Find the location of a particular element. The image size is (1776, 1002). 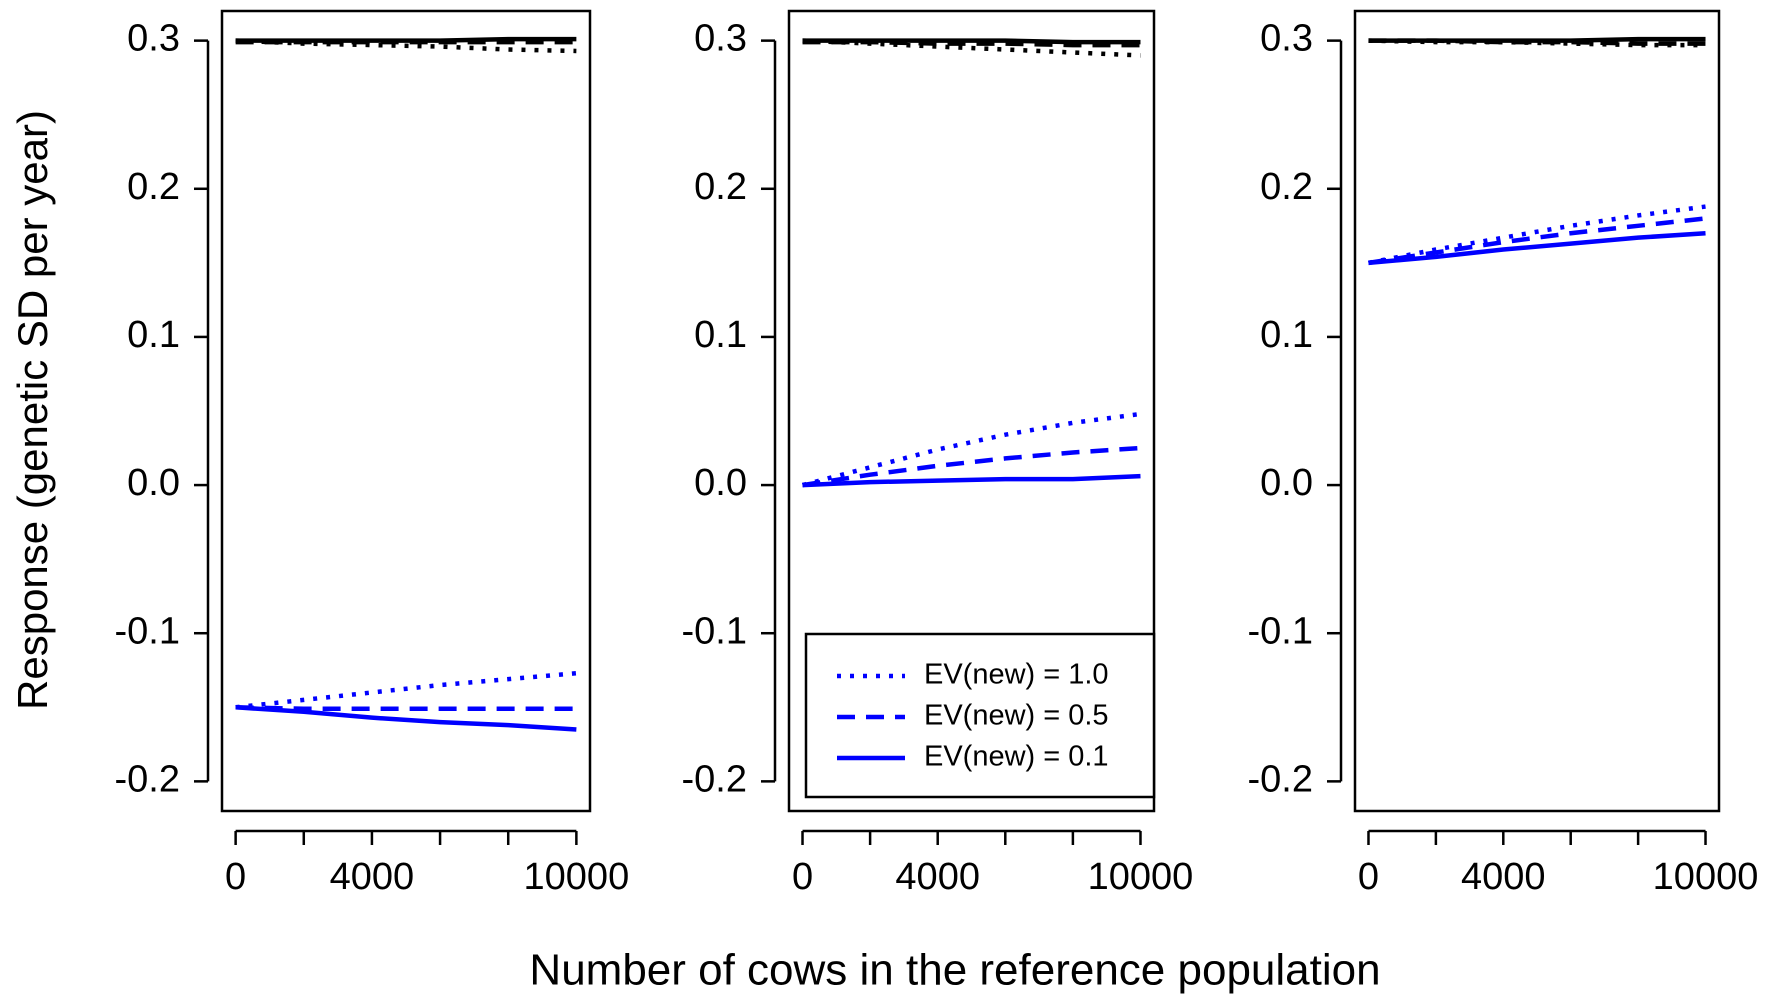

legend-label: EV(new) = 0.5 is located at coordinates (1016, 716).